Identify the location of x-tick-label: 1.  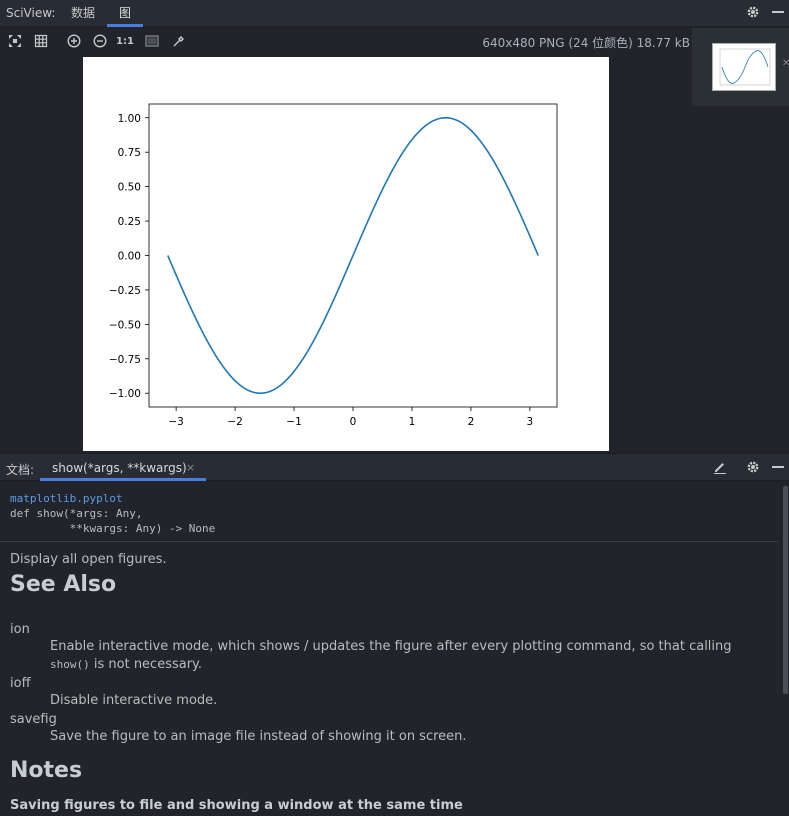
(412, 422).